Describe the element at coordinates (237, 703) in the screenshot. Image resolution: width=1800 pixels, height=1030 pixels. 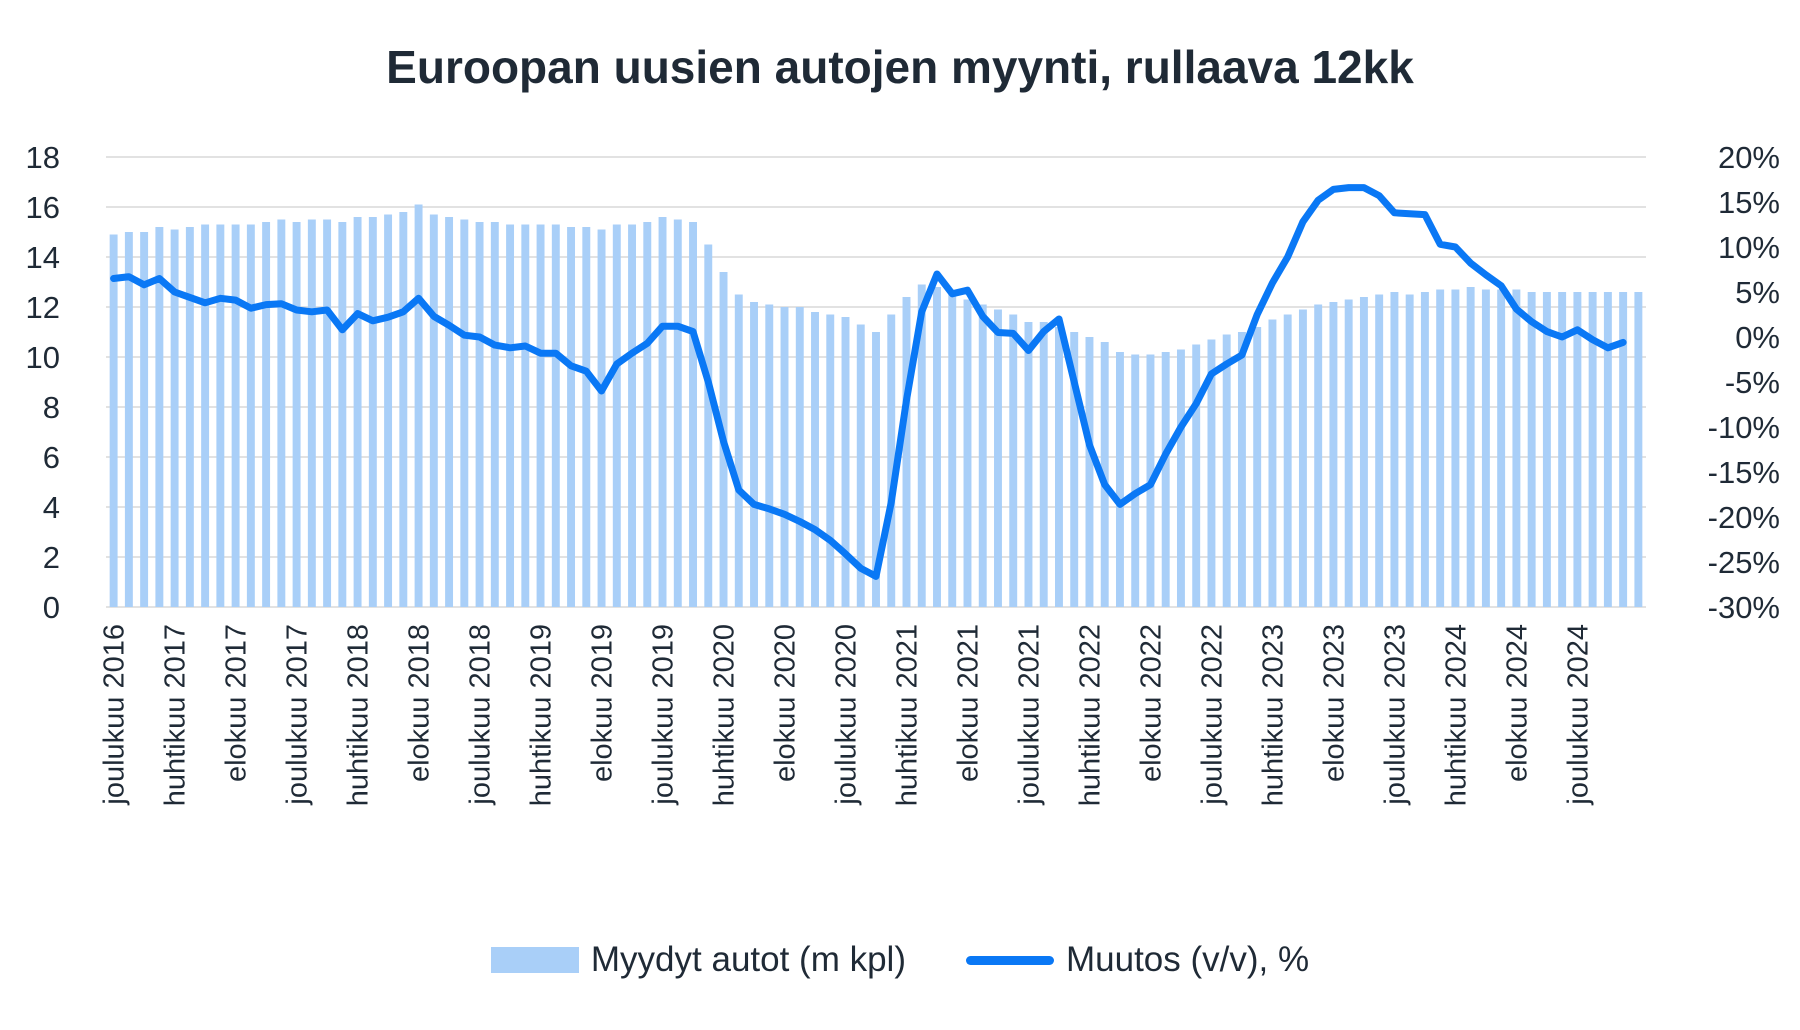
I see `x-tick-label: elokuu 2017` at that location.